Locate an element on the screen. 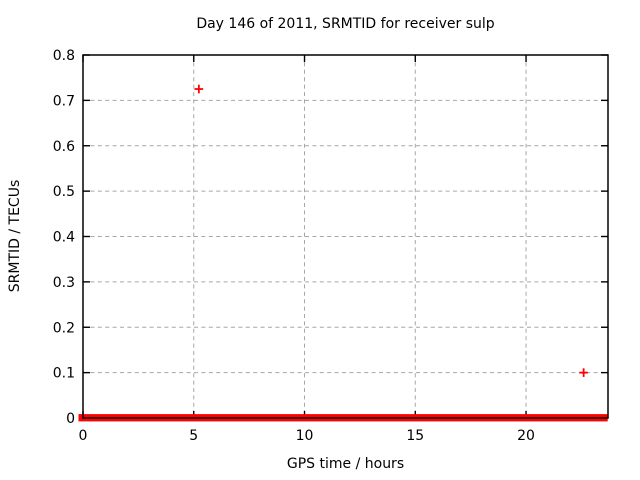  y-tick-label: 0.6 is located at coordinates (64, 147).